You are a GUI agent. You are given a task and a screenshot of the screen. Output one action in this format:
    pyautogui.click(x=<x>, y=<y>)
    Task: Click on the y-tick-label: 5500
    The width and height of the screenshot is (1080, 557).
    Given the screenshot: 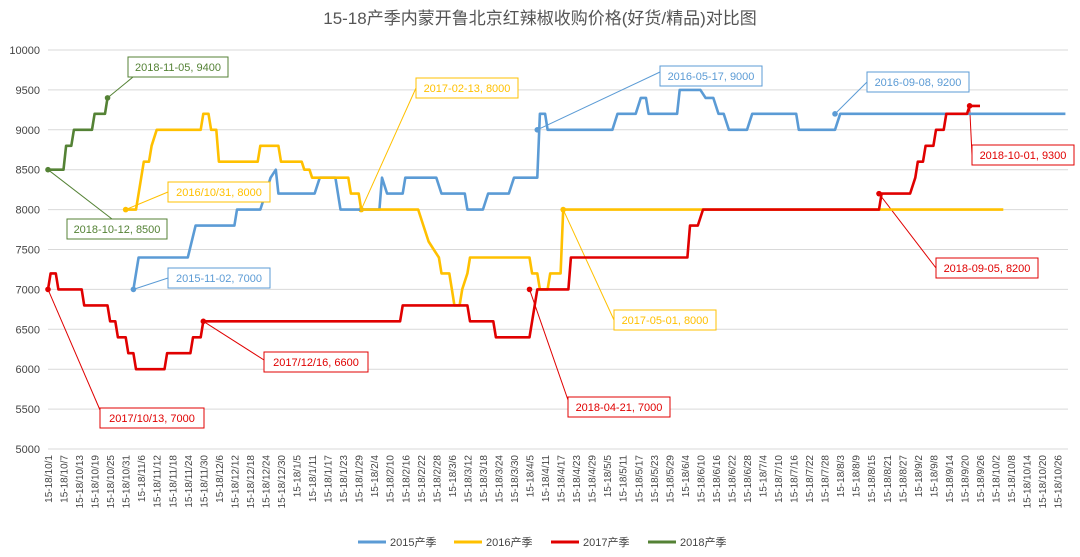 What is the action you would take?
    pyautogui.click(x=28, y=410)
    